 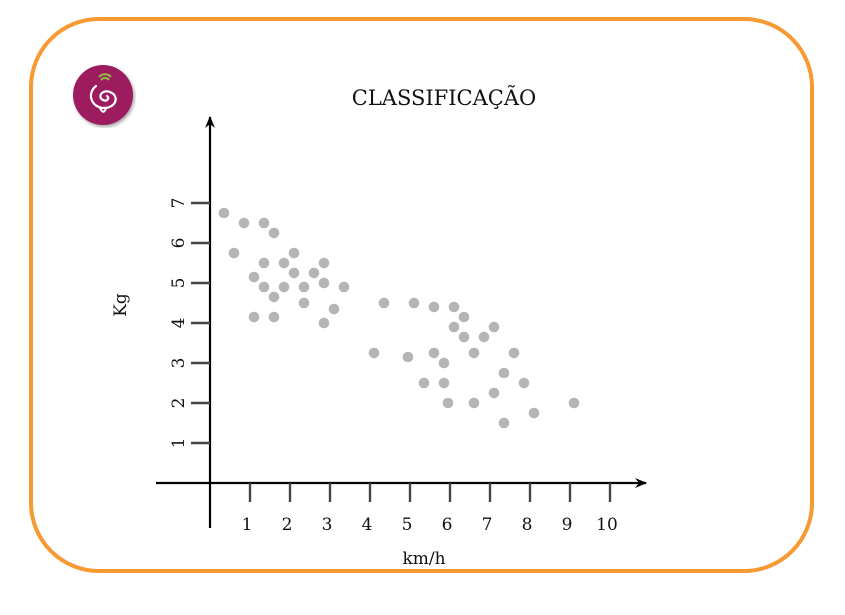 What do you see at coordinates (179, 443) in the screenshot?
I see `y-tick-label: 1` at bounding box center [179, 443].